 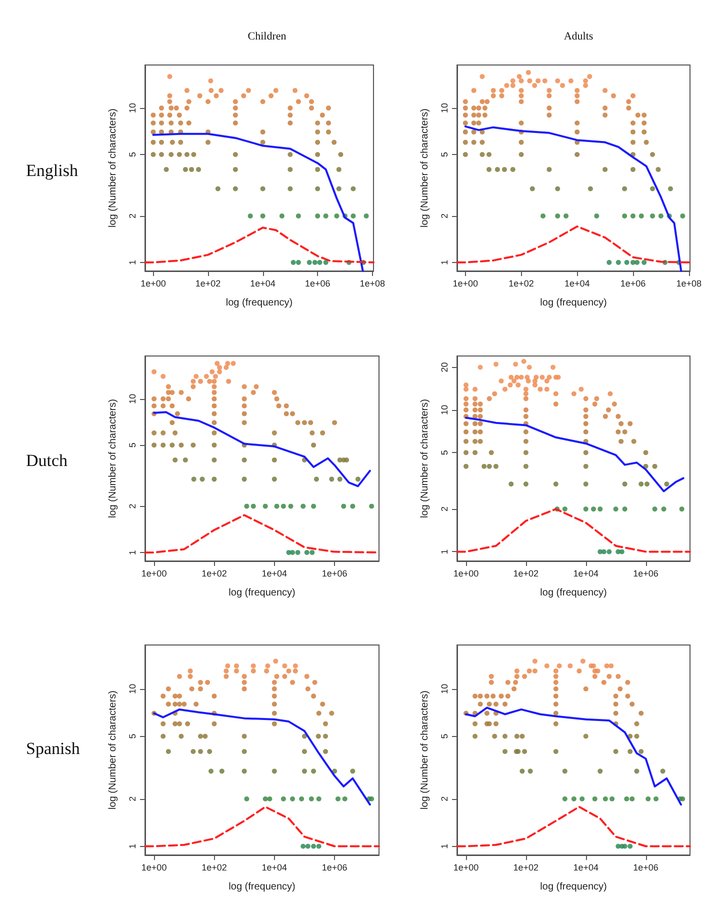 I want to click on chart-title: Adults, so click(x=579, y=36).